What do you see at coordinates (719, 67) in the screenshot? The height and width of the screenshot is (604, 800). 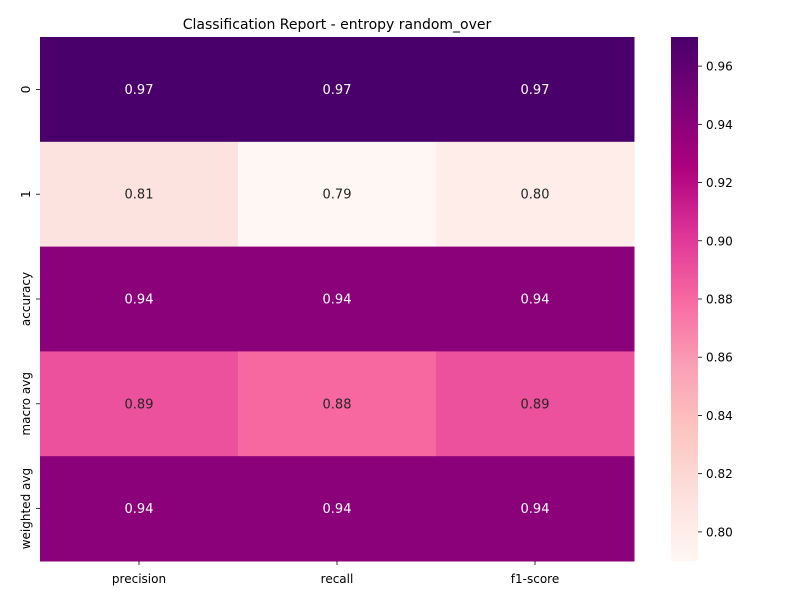 I see `colorbar-tick-label: 0.96` at bounding box center [719, 67].